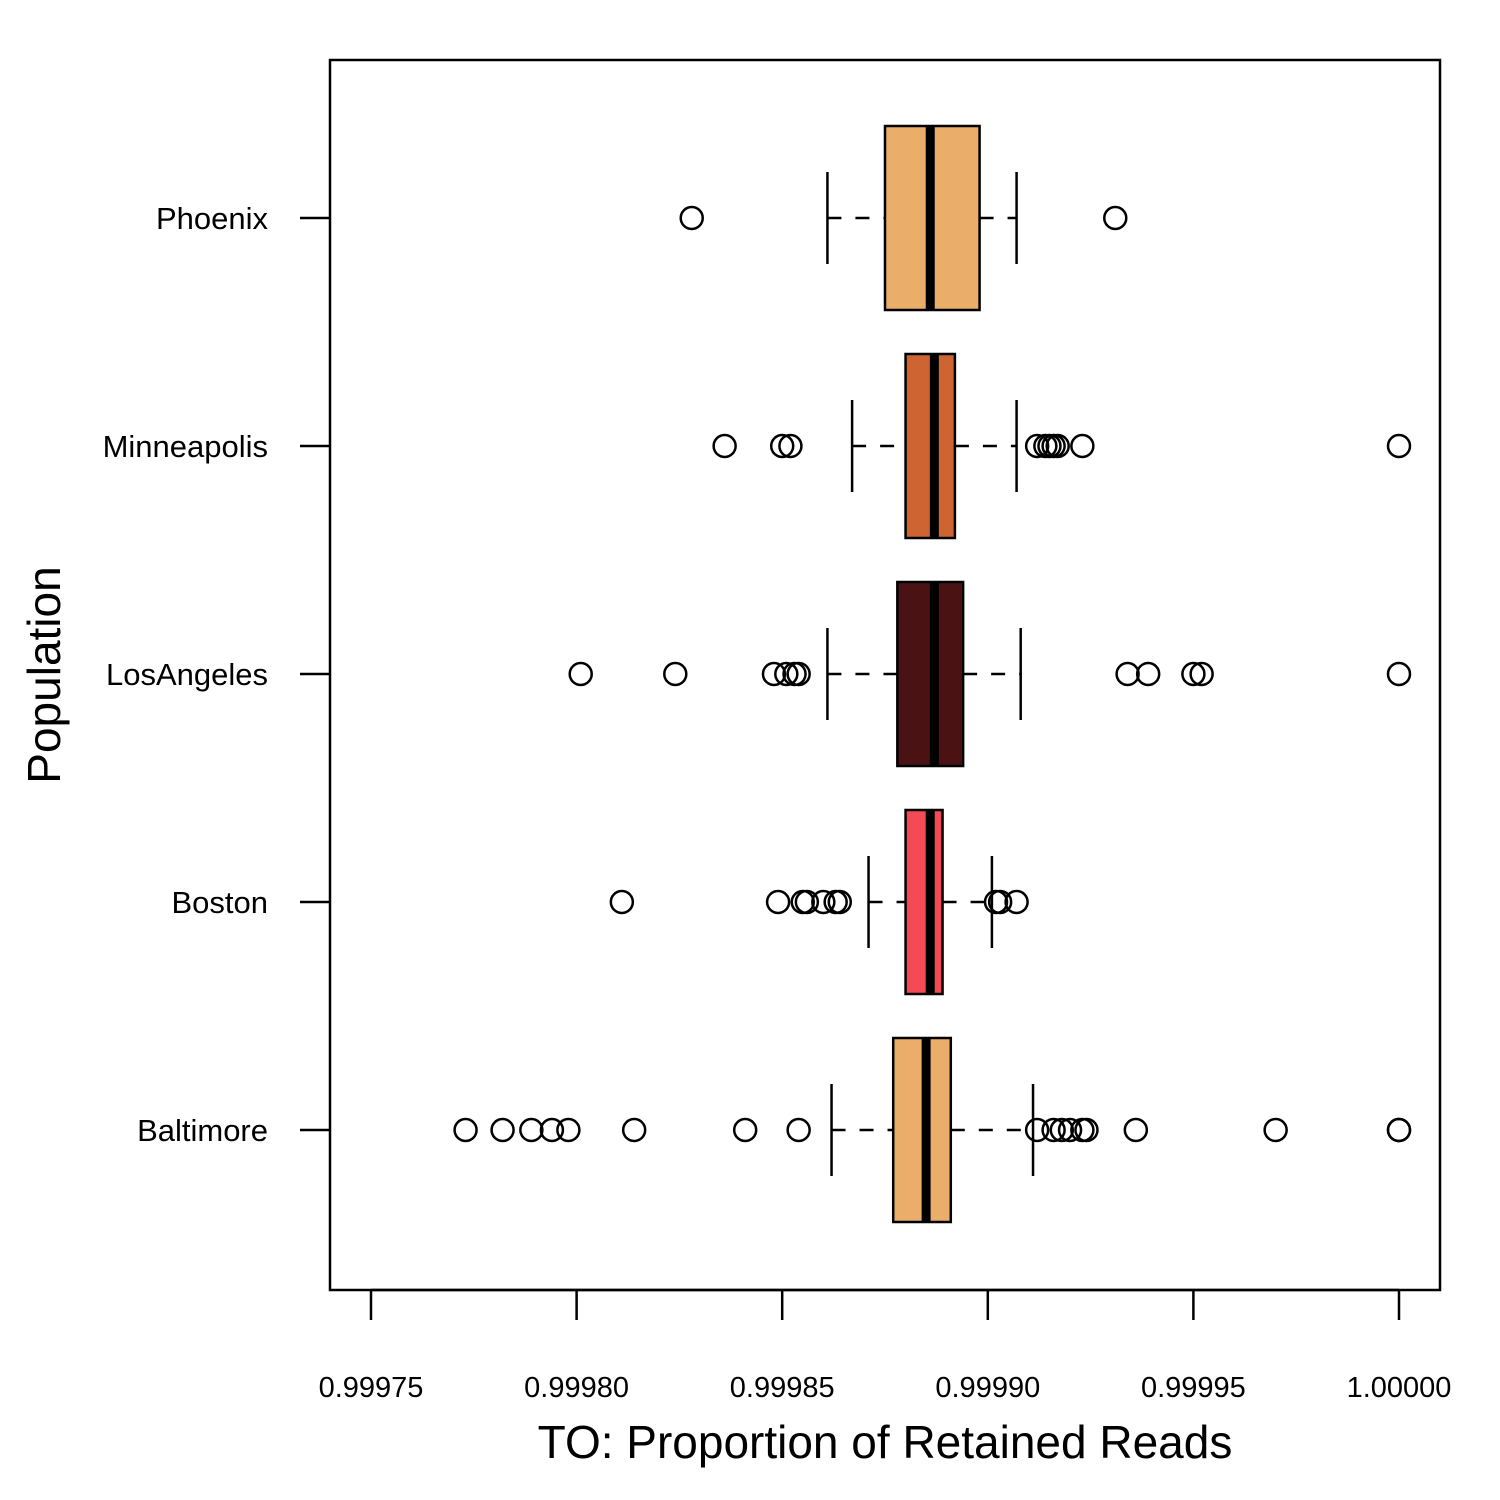  I want to click on y-tick-label: Minneapolis, so click(185, 446).